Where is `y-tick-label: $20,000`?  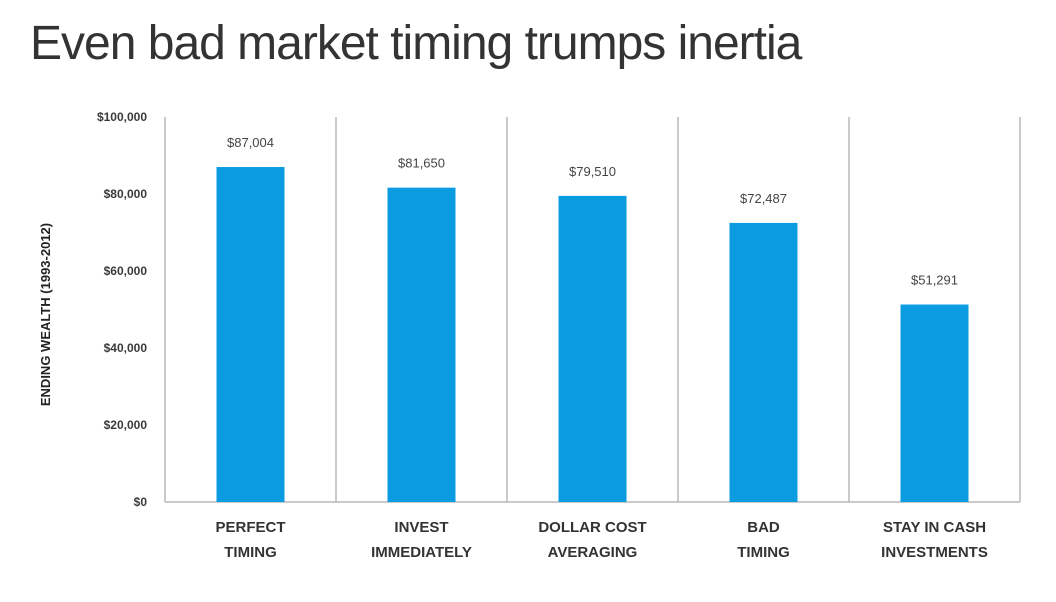 y-tick-label: $20,000 is located at coordinates (126, 425).